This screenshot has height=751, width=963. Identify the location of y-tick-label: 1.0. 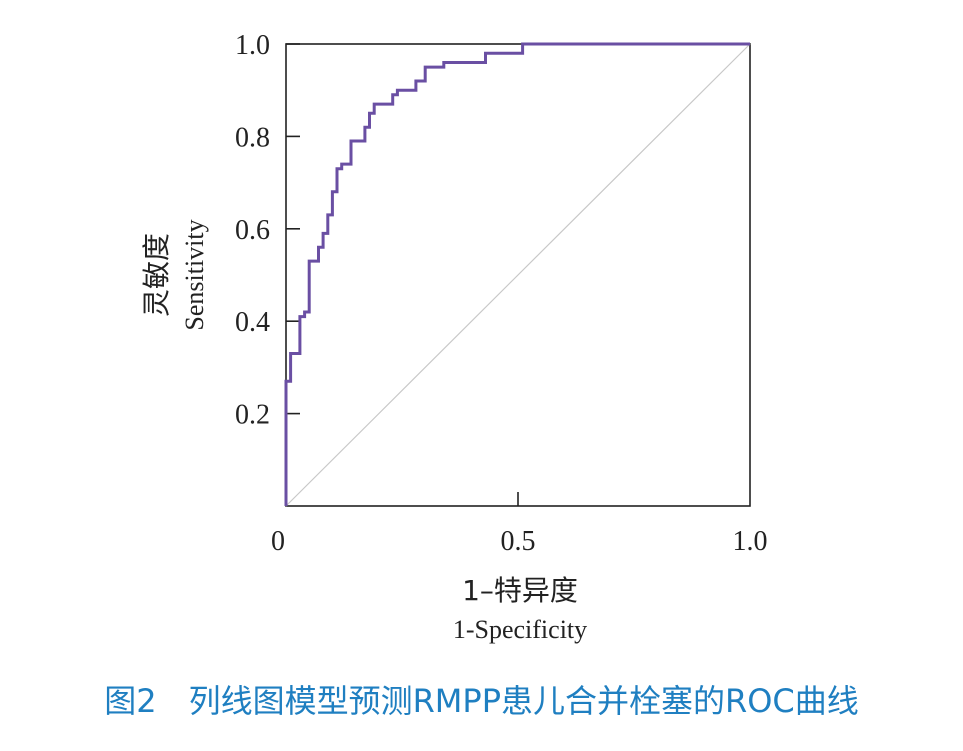
(252, 45).